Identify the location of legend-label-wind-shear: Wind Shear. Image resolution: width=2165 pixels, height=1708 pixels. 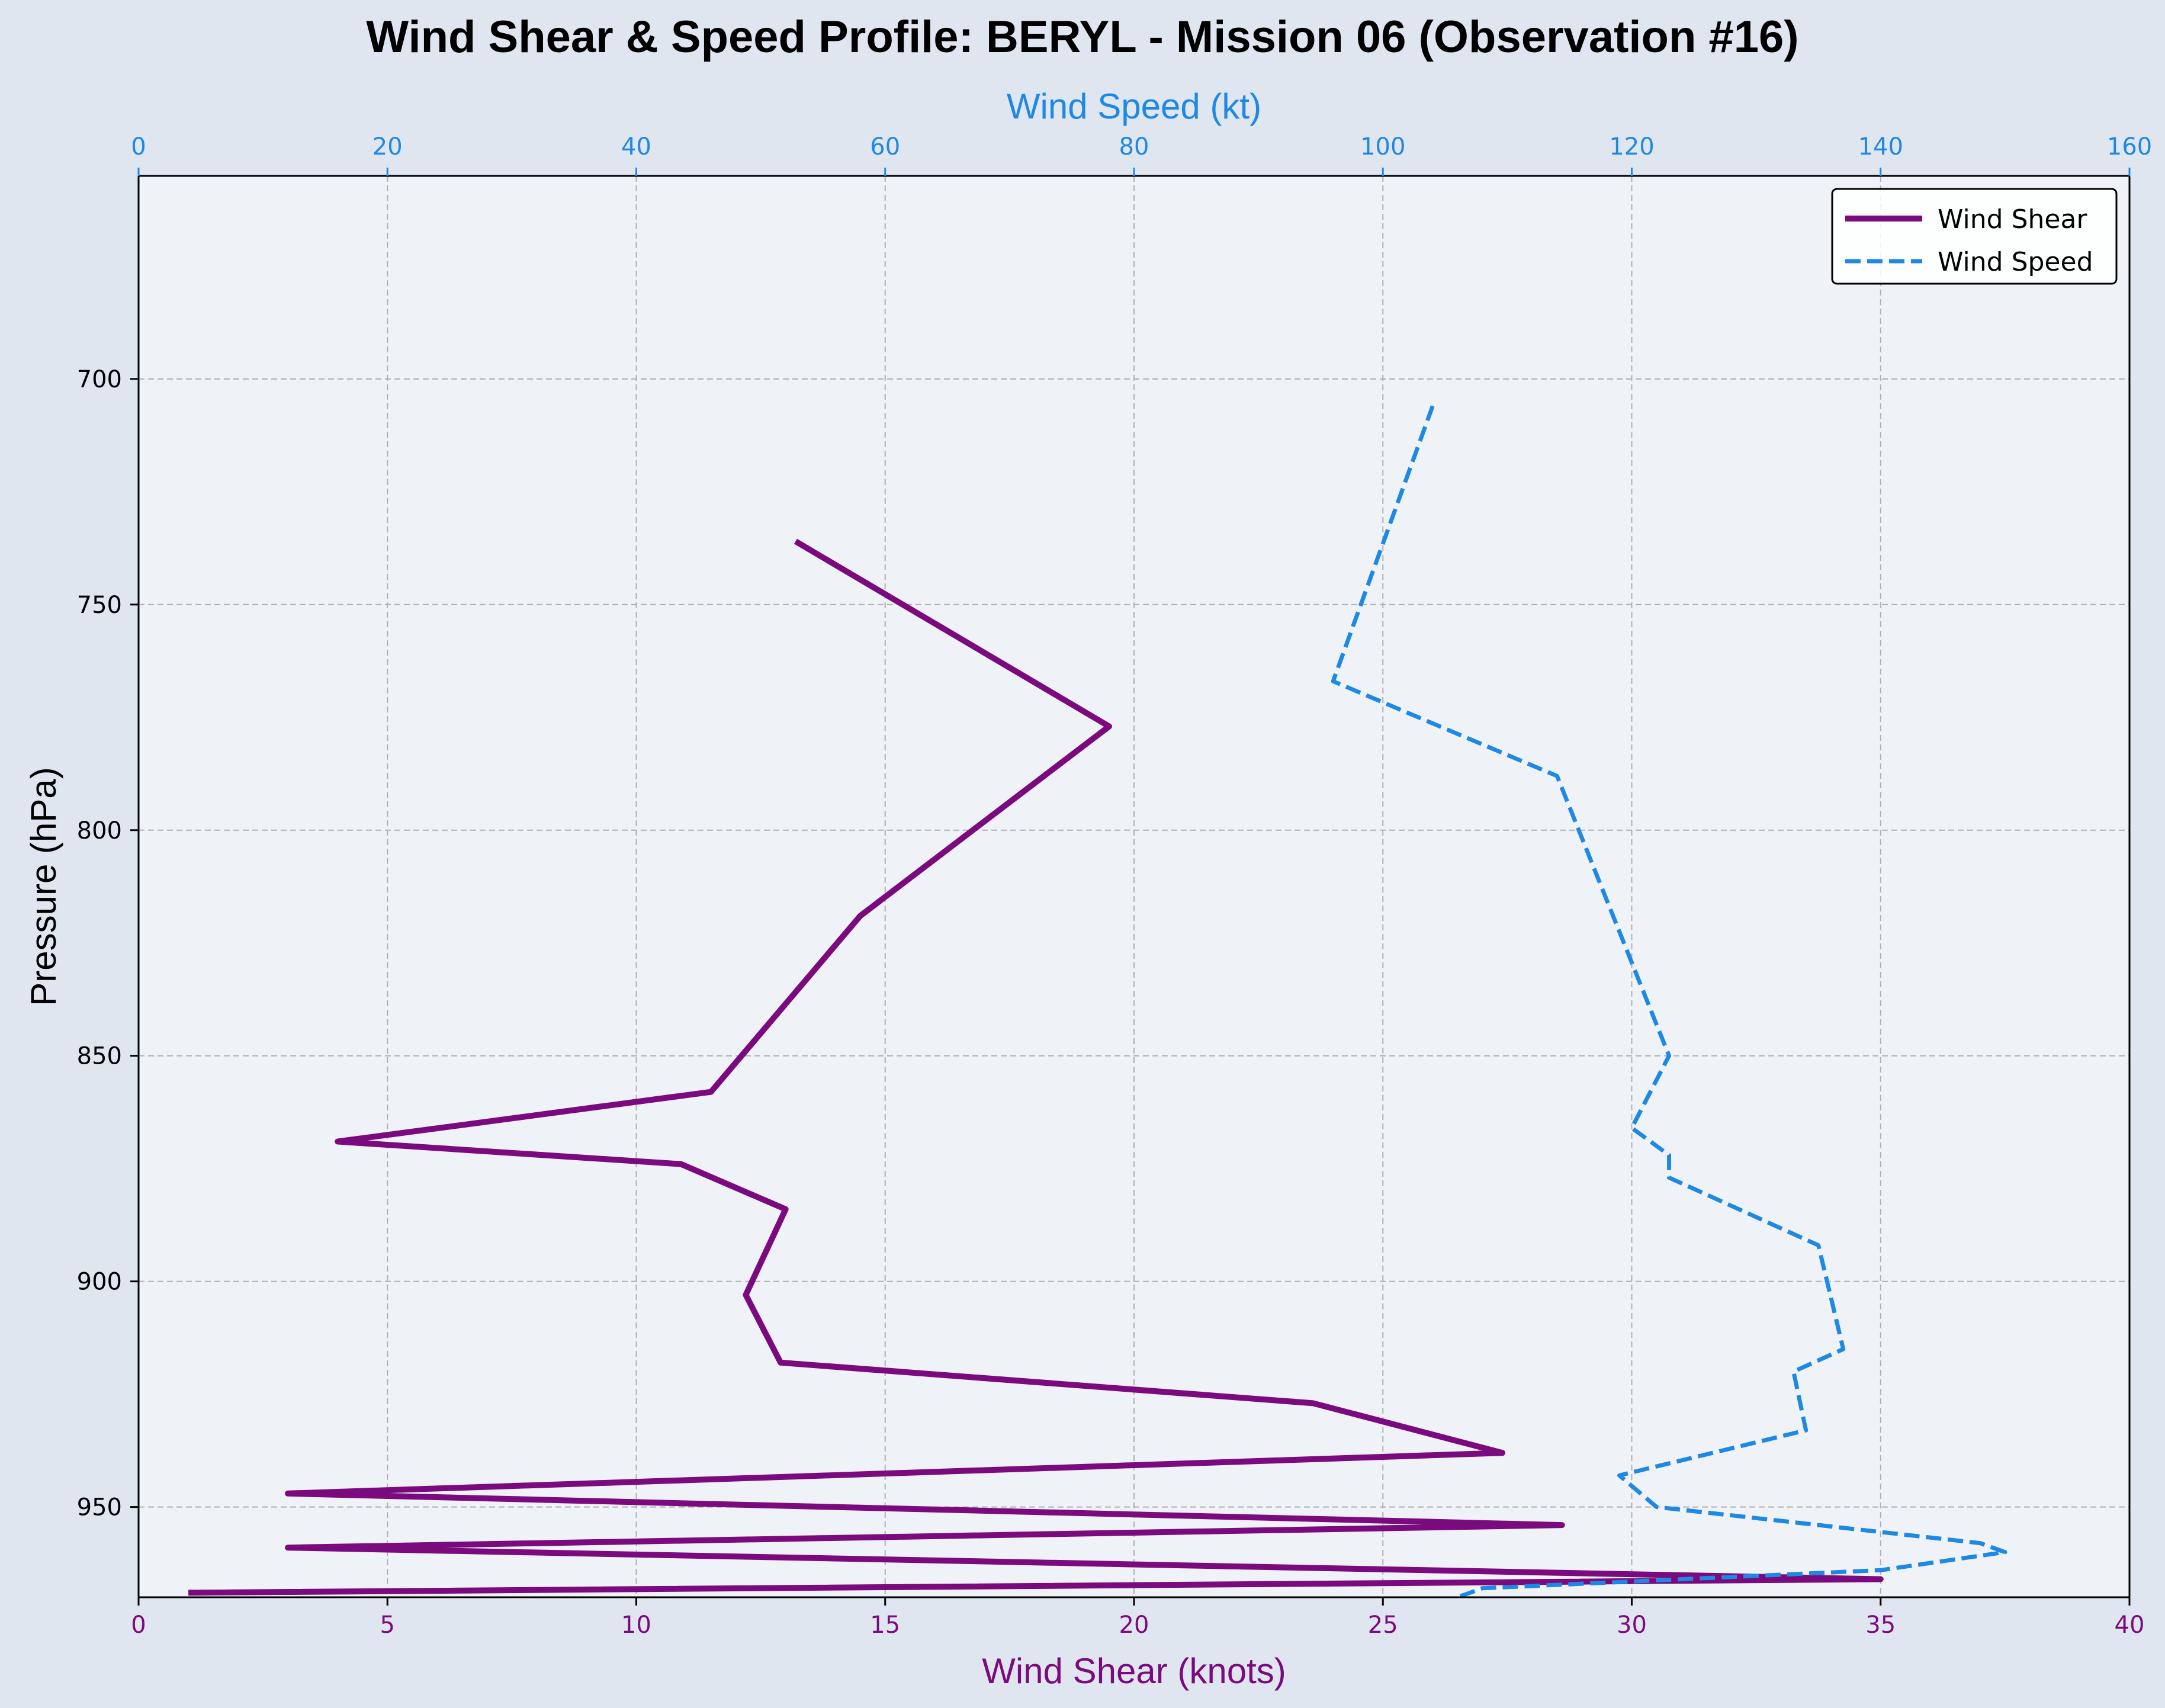
(2013, 219).